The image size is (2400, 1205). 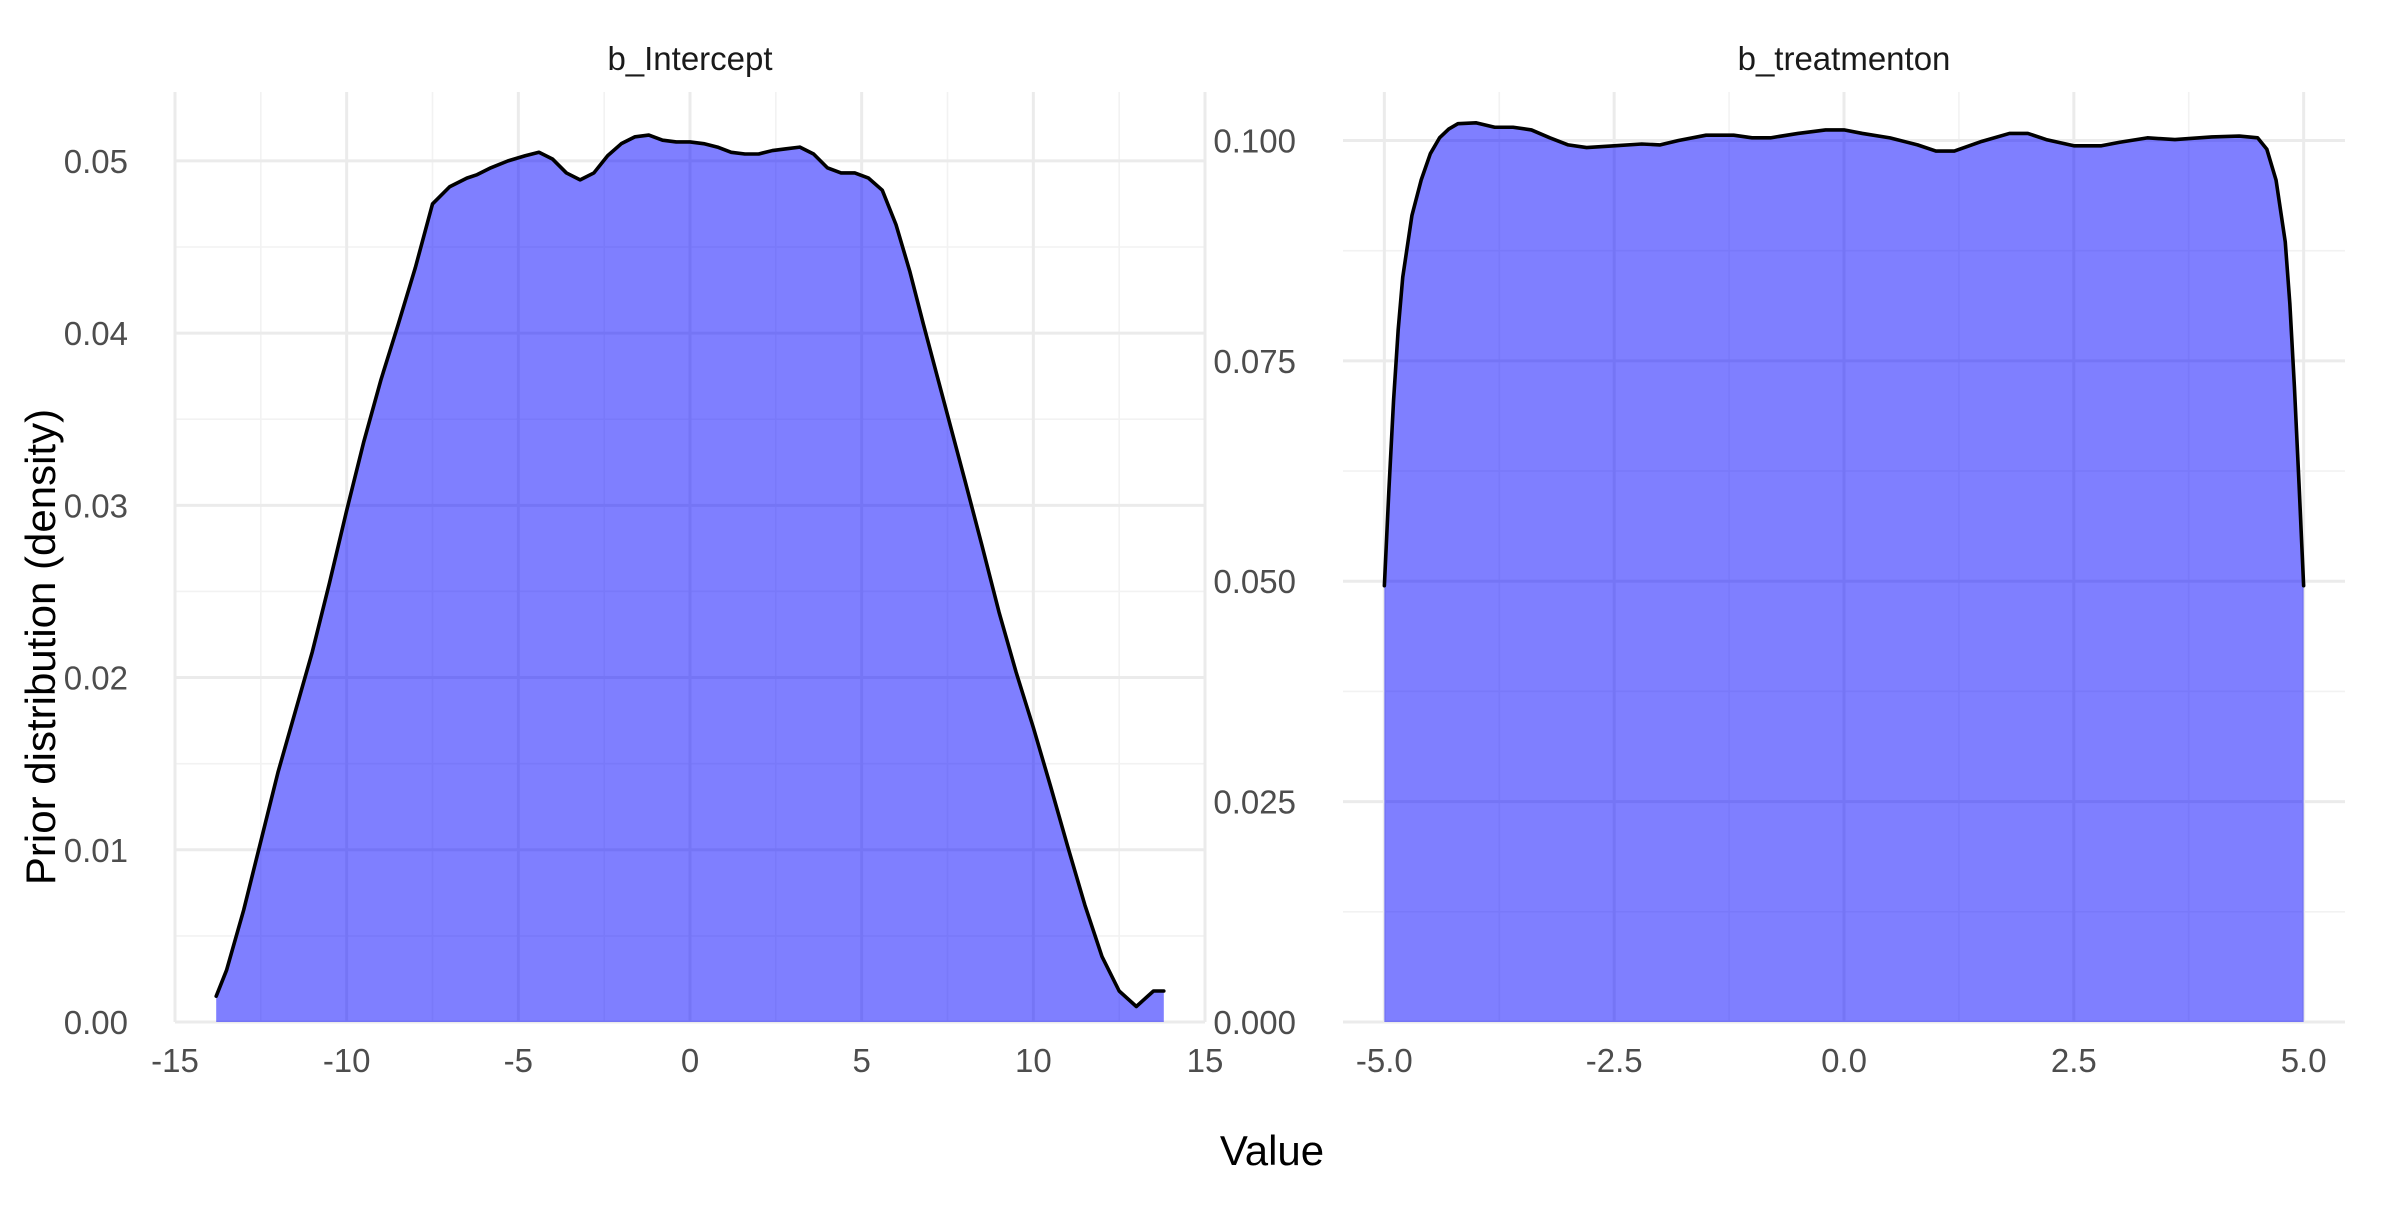 What do you see at coordinates (96, 678) in the screenshot?
I see `y-tick-label: 0.02` at bounding box center [96, 678].